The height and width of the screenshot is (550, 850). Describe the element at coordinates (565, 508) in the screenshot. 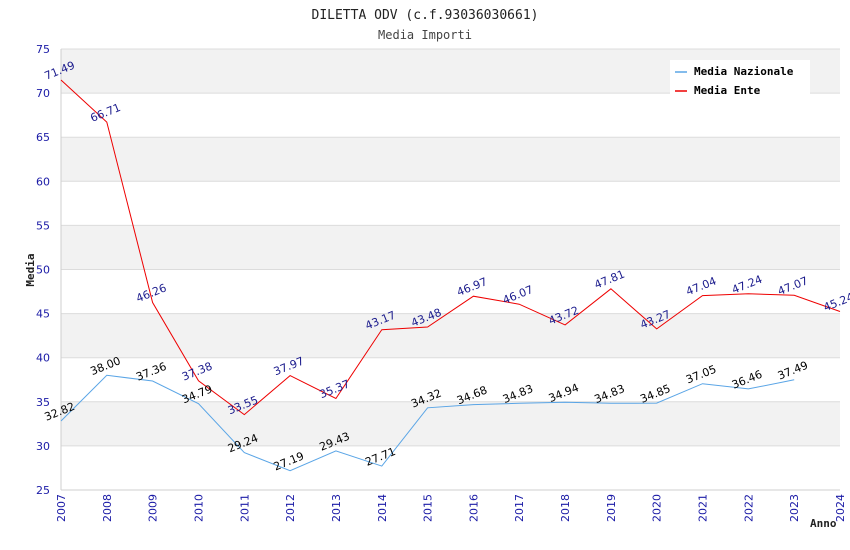

I see `x-tick-label: 2018` at that location.